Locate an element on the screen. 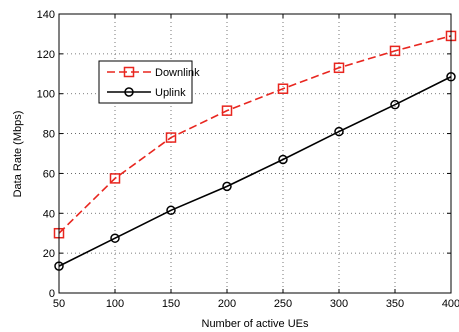  x-tick-label: 200 is located at coordinates (227, 304).